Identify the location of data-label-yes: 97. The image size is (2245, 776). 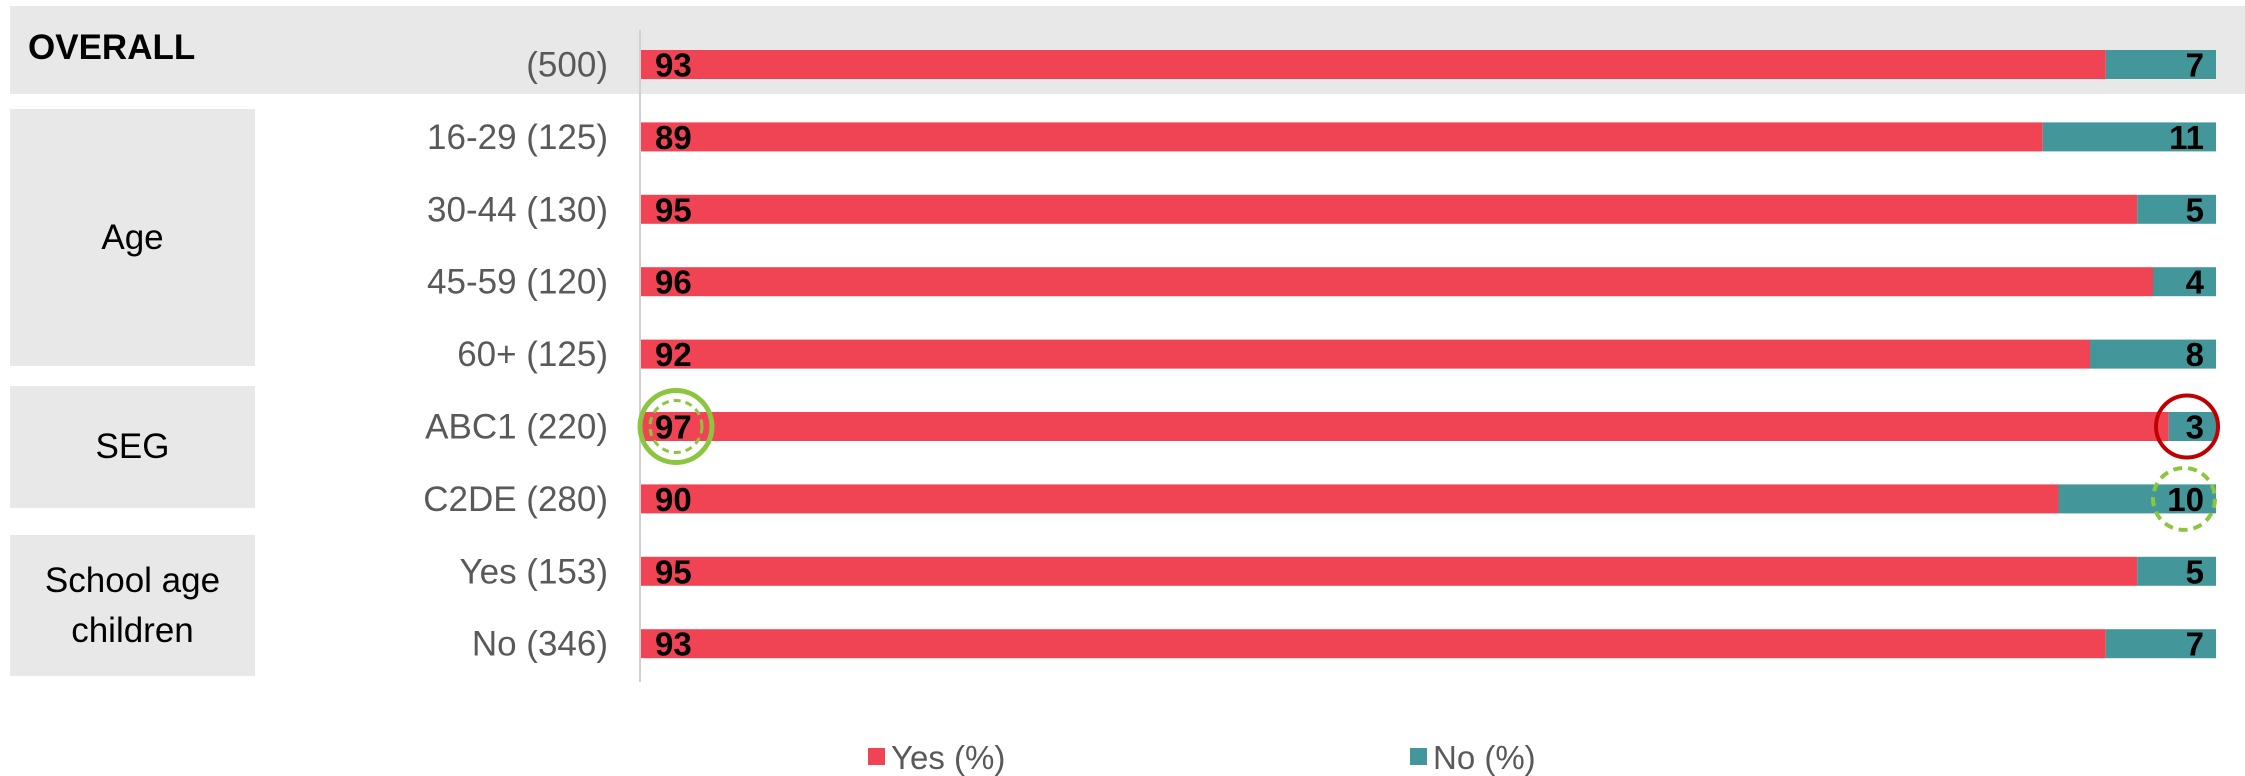
(673, 427).